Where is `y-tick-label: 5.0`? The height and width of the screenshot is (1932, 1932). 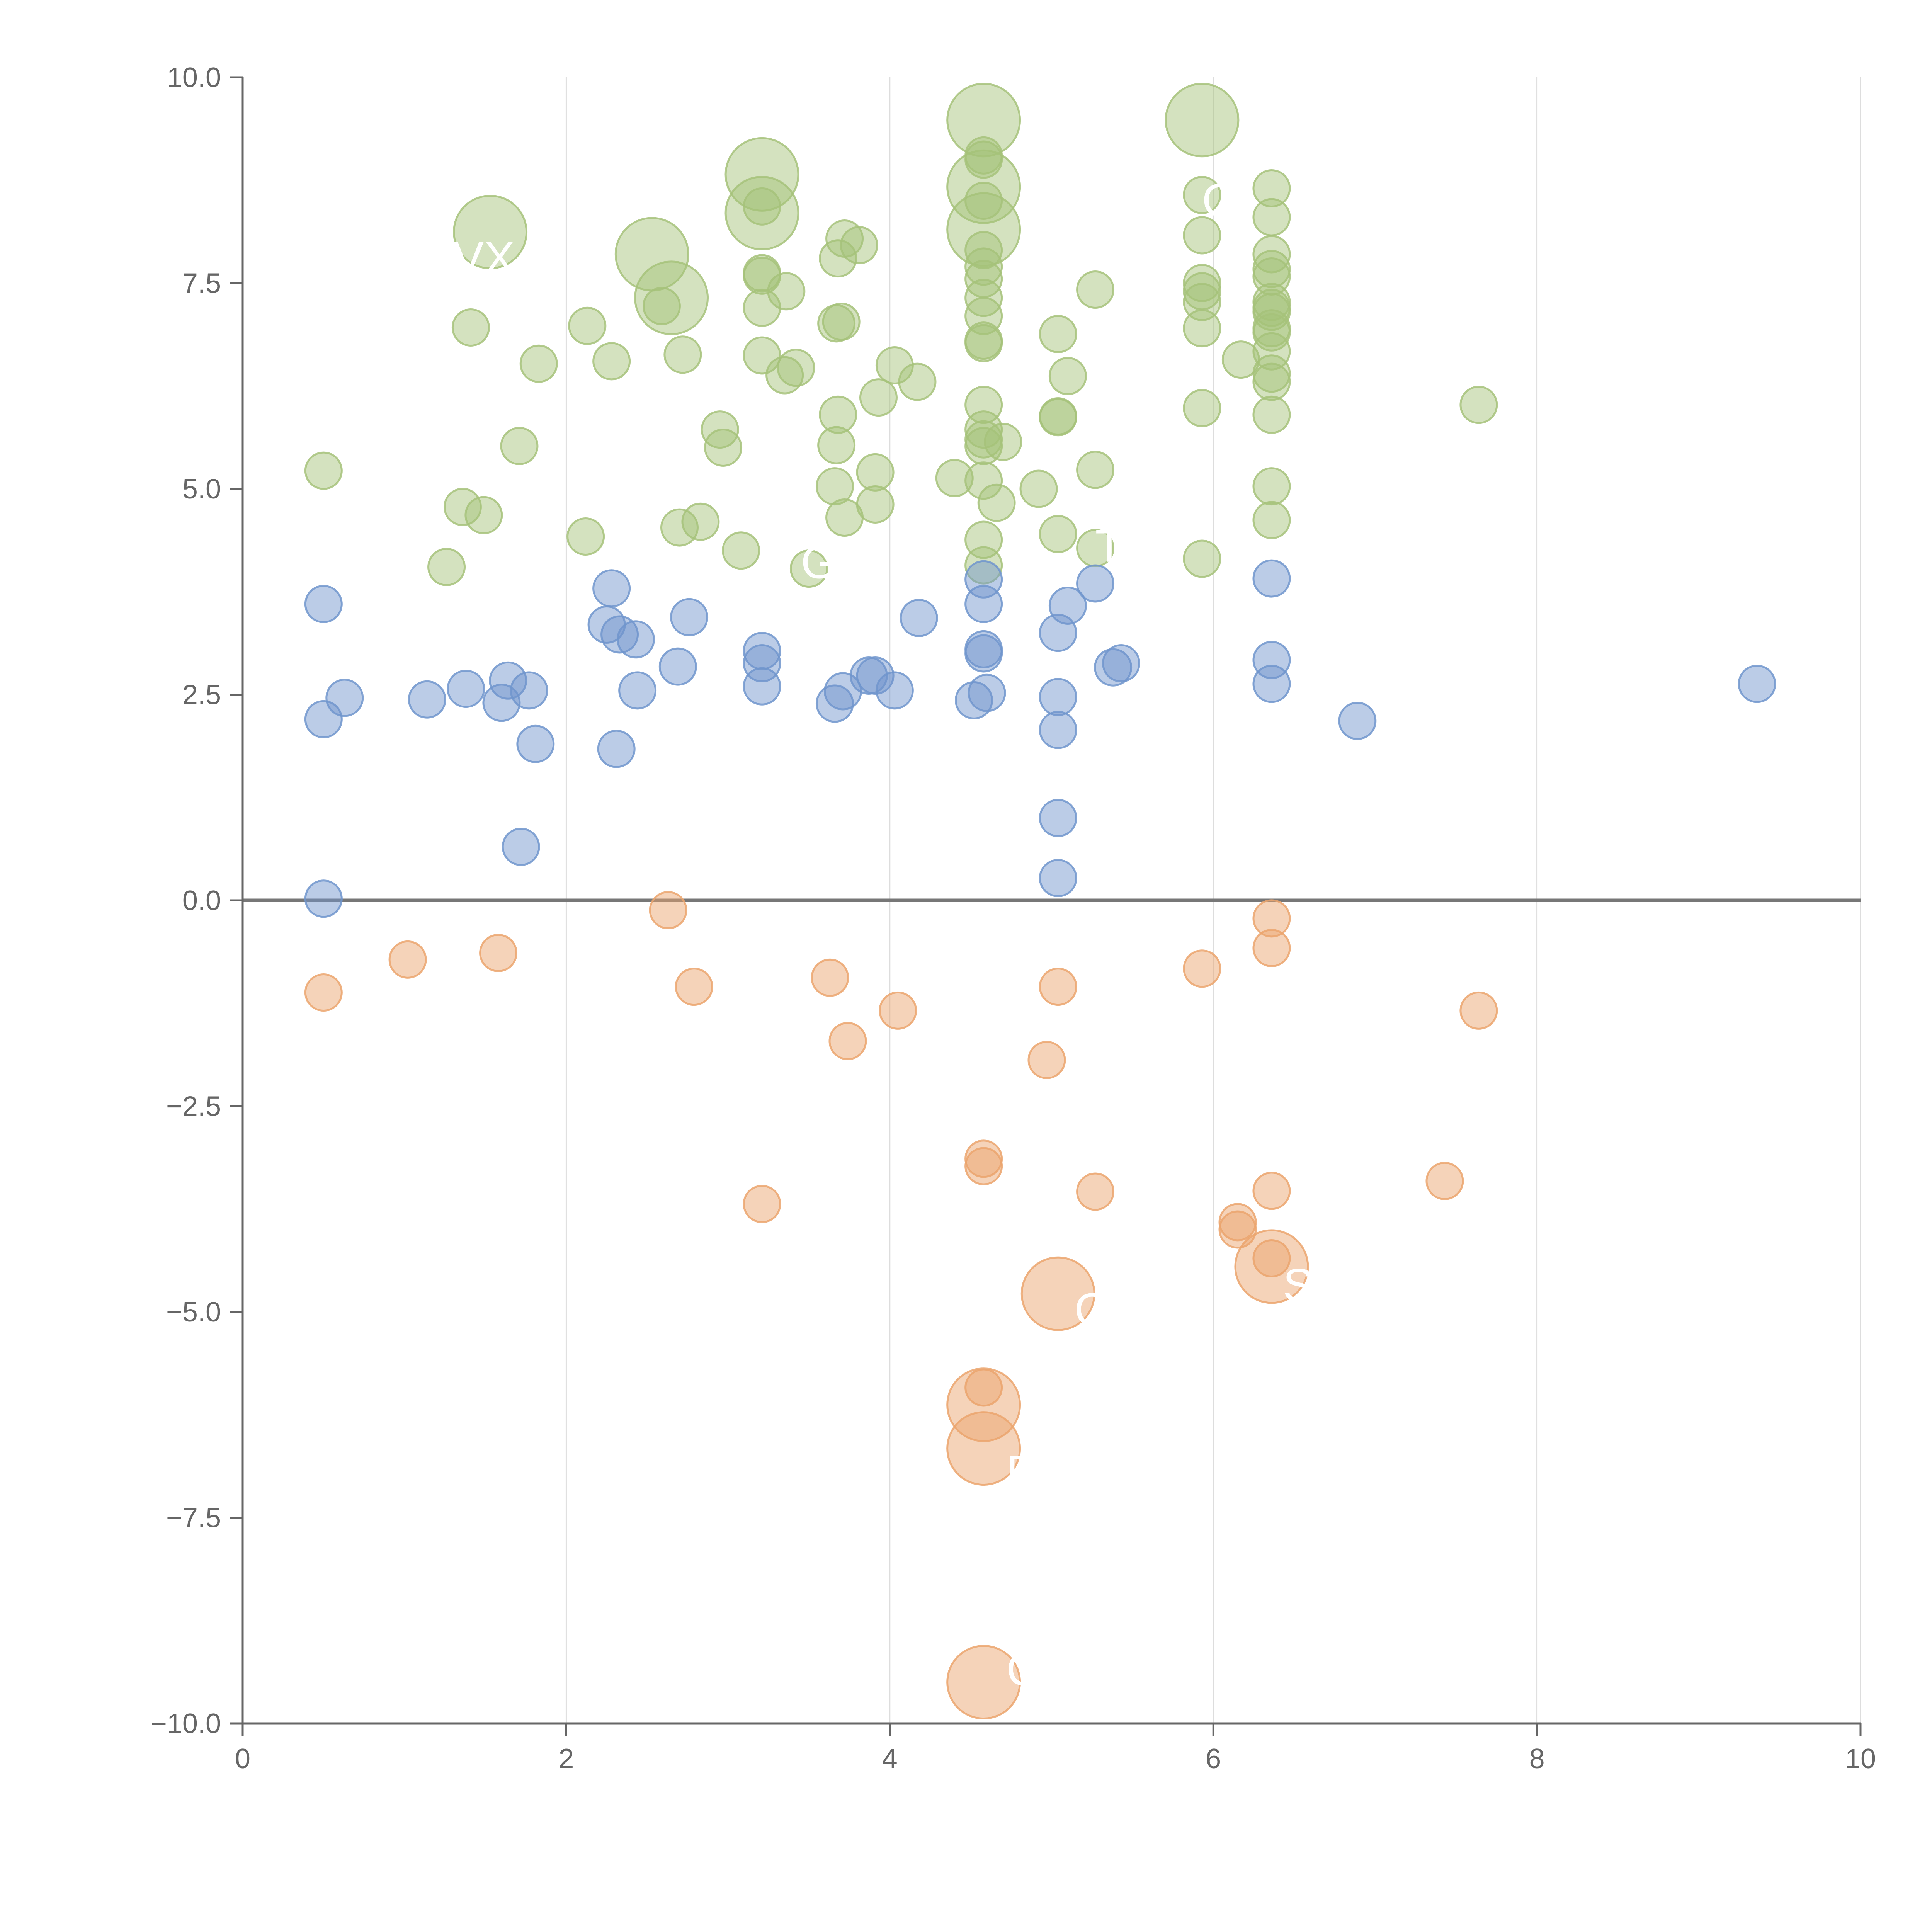
y-tick-label: 5.0 is located at coordinates (202, 489).